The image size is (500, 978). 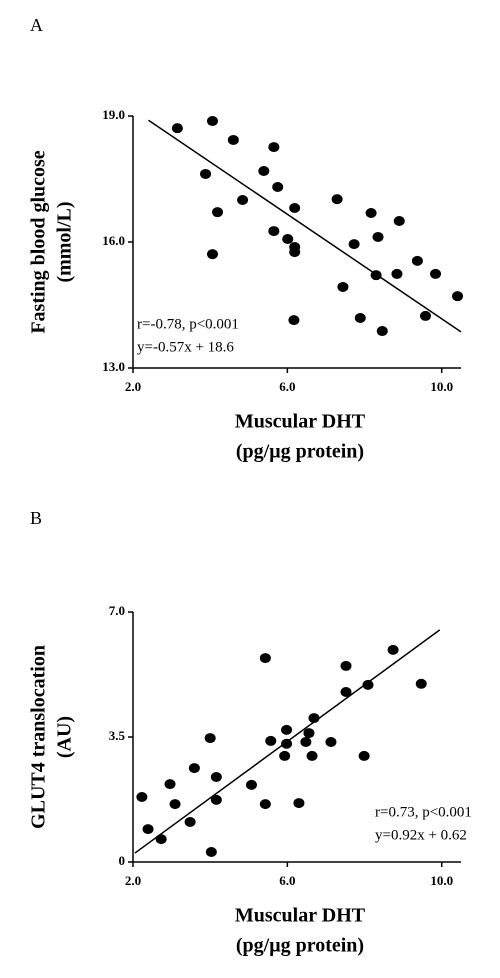 What do you see at coordinates (36, 25) in the screenshot?
I see `panel-label: A` at bounding box center [36, 25].